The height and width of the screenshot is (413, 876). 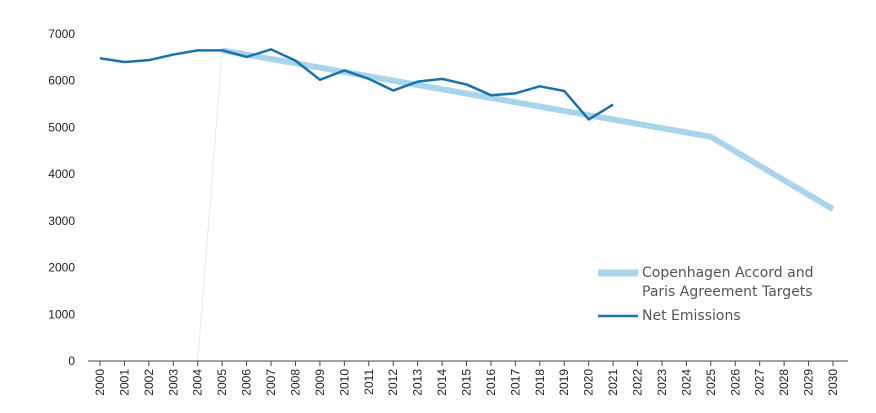 I want to click on faint-target-connector, so click(x=210, y=206).